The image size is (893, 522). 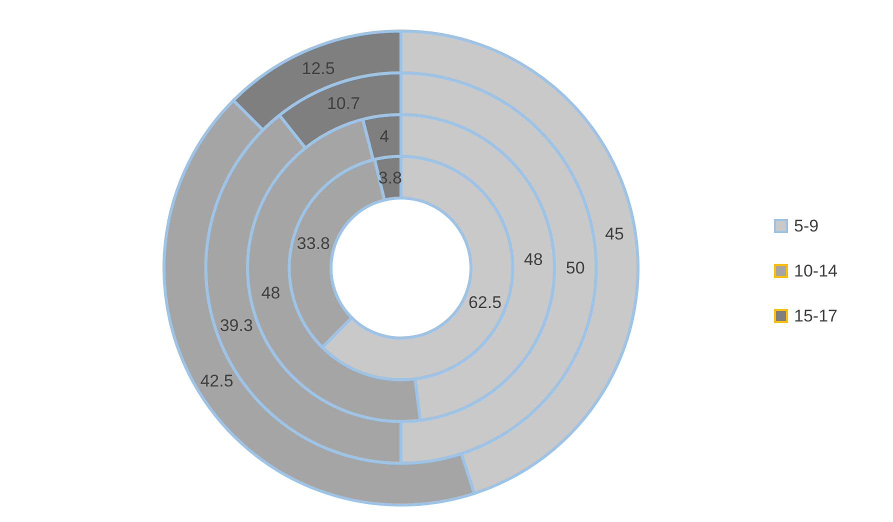 What do you see at coordinates (313, 244) in the screenshot?
I see `data-label: 33.8` at bounding box center [313, 244].